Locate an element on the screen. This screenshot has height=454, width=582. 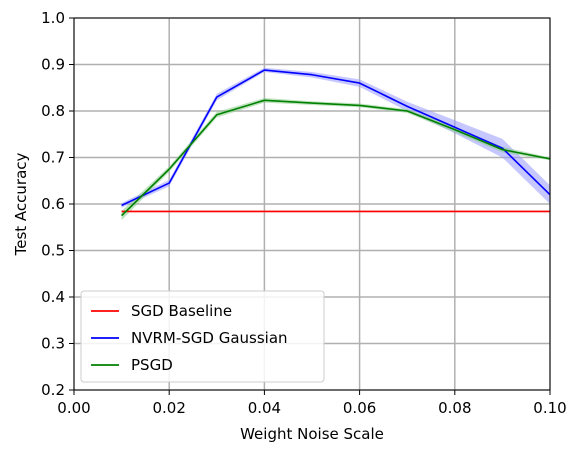
x-tick-label: 0.04 is located at coordinates (264, 408).